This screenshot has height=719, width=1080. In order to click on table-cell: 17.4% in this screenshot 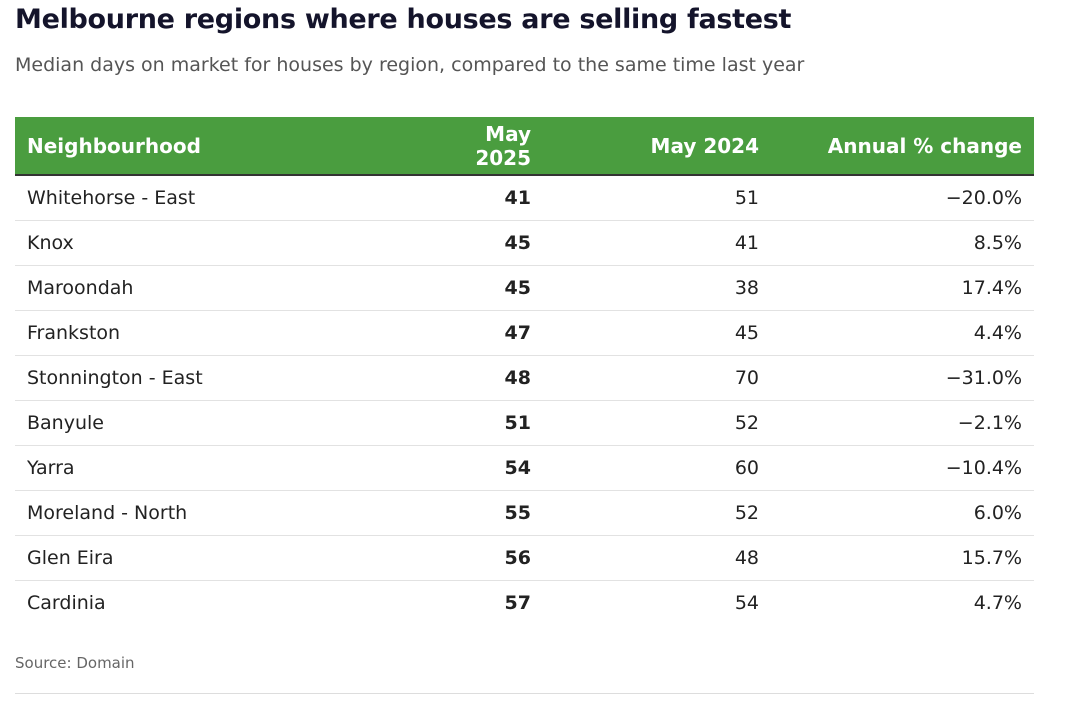, I will do `click(902, 288)`.